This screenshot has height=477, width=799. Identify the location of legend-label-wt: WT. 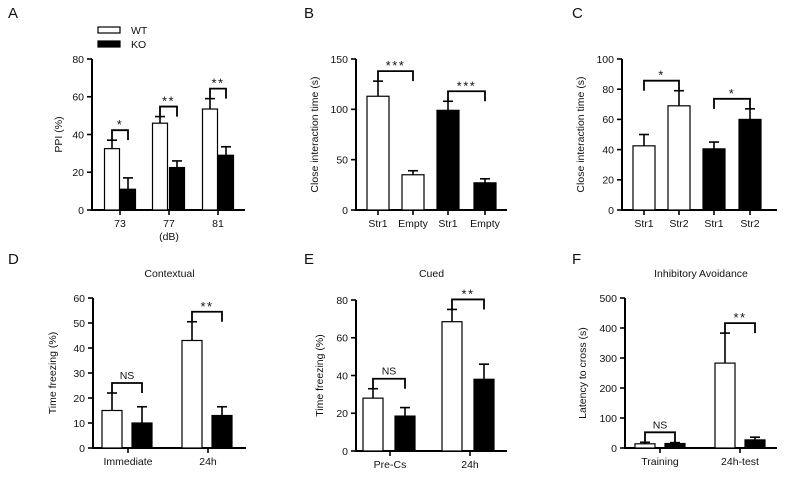
(139, 31).